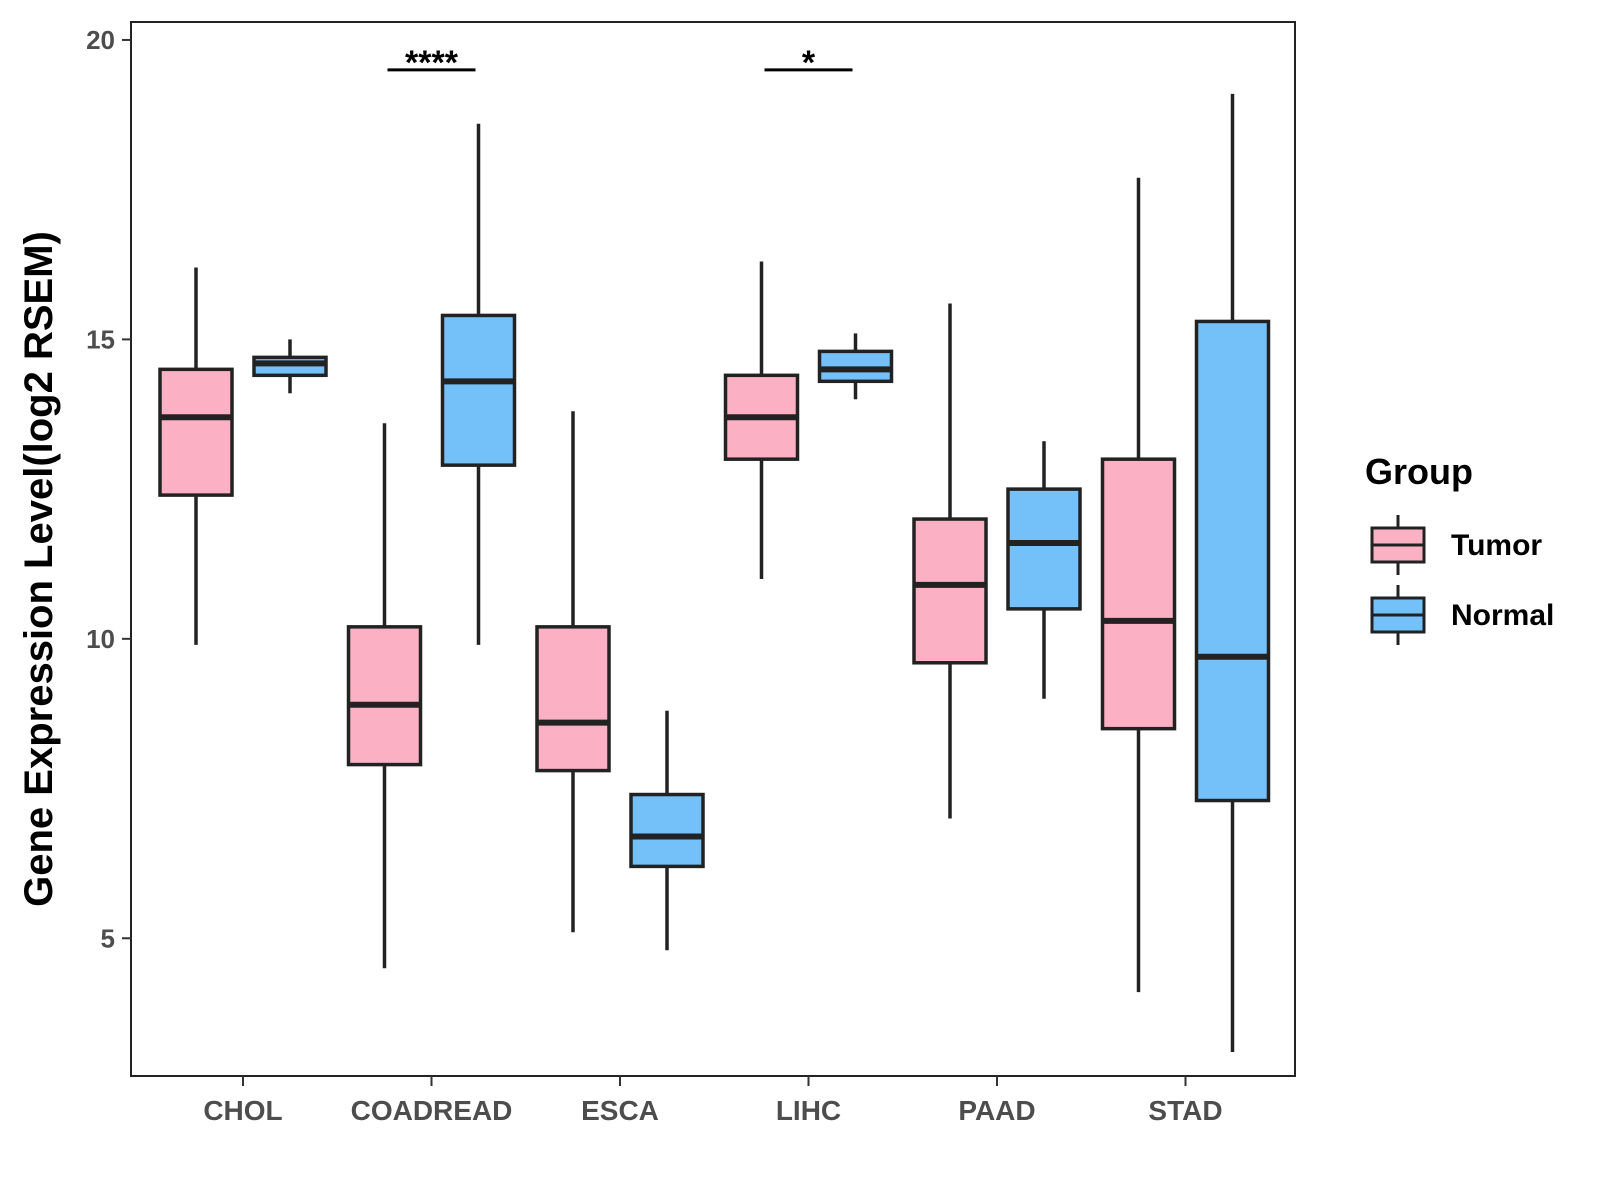  I want to click on box-normal-stad, so click(1232, 561).